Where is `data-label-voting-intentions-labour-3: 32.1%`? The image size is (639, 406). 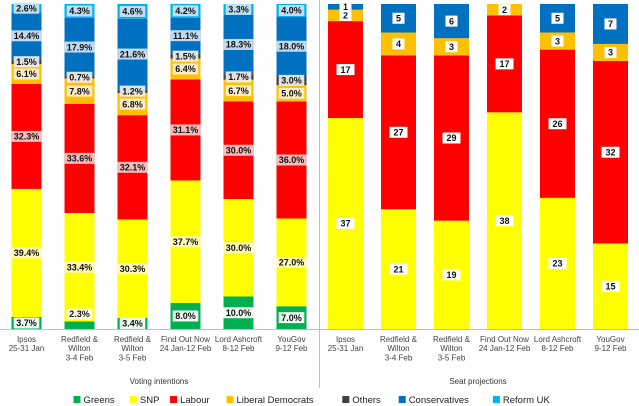 data-label-voting-intentions-labour-3: 32.1% is located at coordinates (133, 168).